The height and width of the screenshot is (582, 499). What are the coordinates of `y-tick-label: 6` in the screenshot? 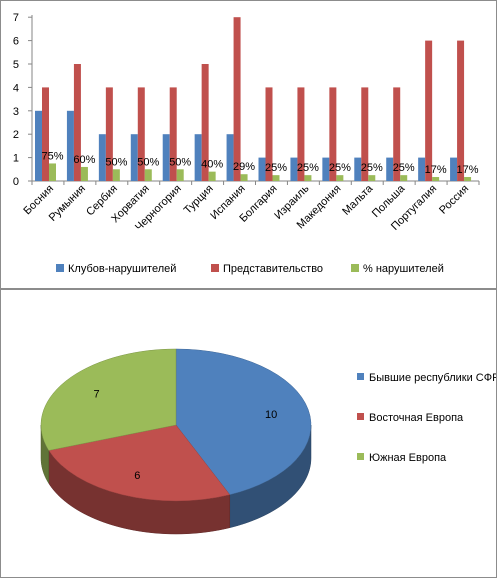 It's located at (16, 42).